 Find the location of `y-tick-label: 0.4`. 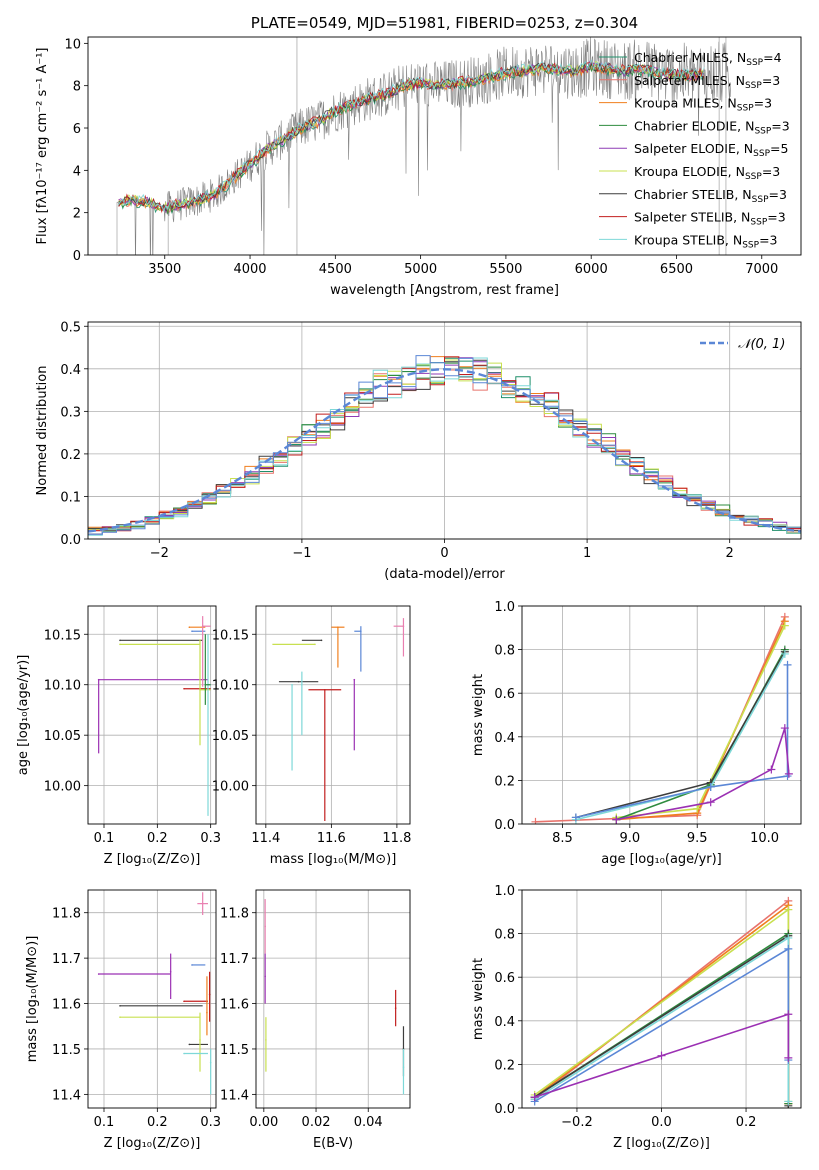

y-tick-label: 0.4 is located at coordinates (70, 370).